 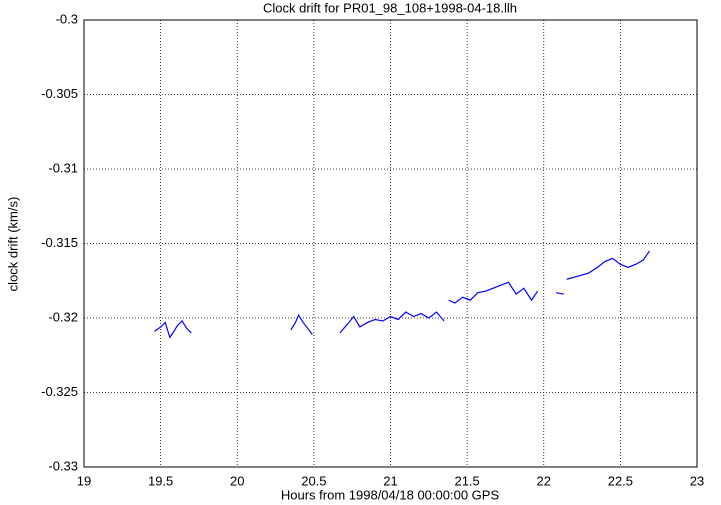 What do you see at coordinates (59, 242) in the screenshot?
I see `y-tick-label: -0.315` at bounding box center [59, 242].